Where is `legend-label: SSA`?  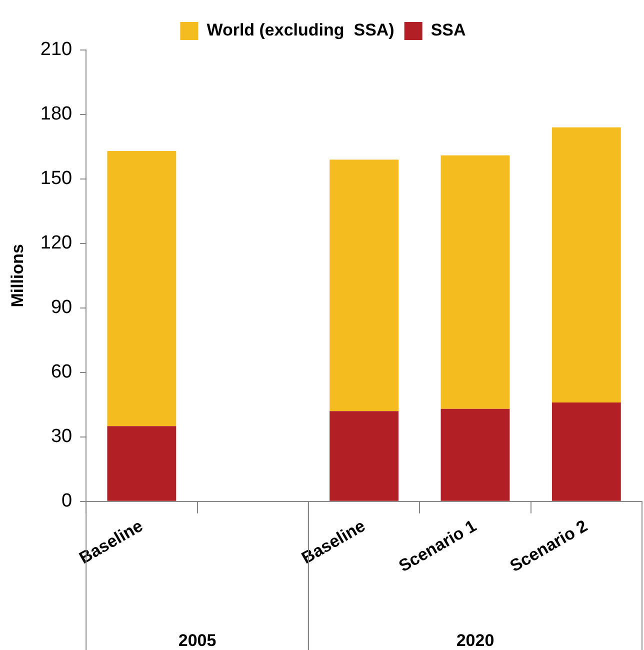
legend-label: SSA is located at coordinates (448, 30).